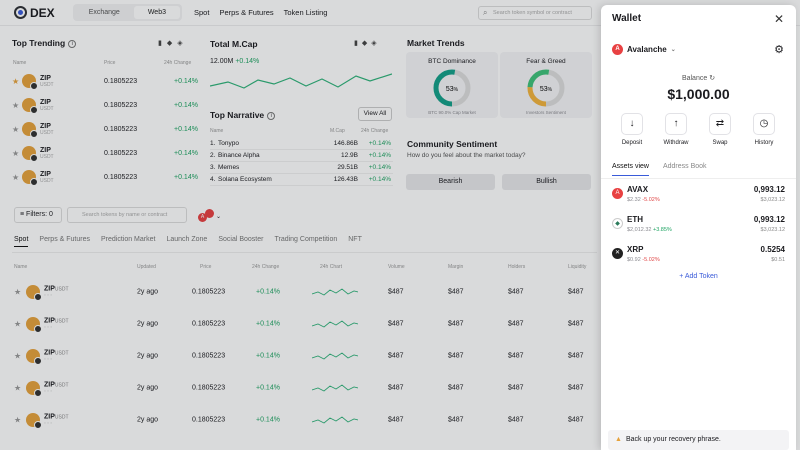  I want to click on btc-dominance-value: 53%, so click(452, 89).